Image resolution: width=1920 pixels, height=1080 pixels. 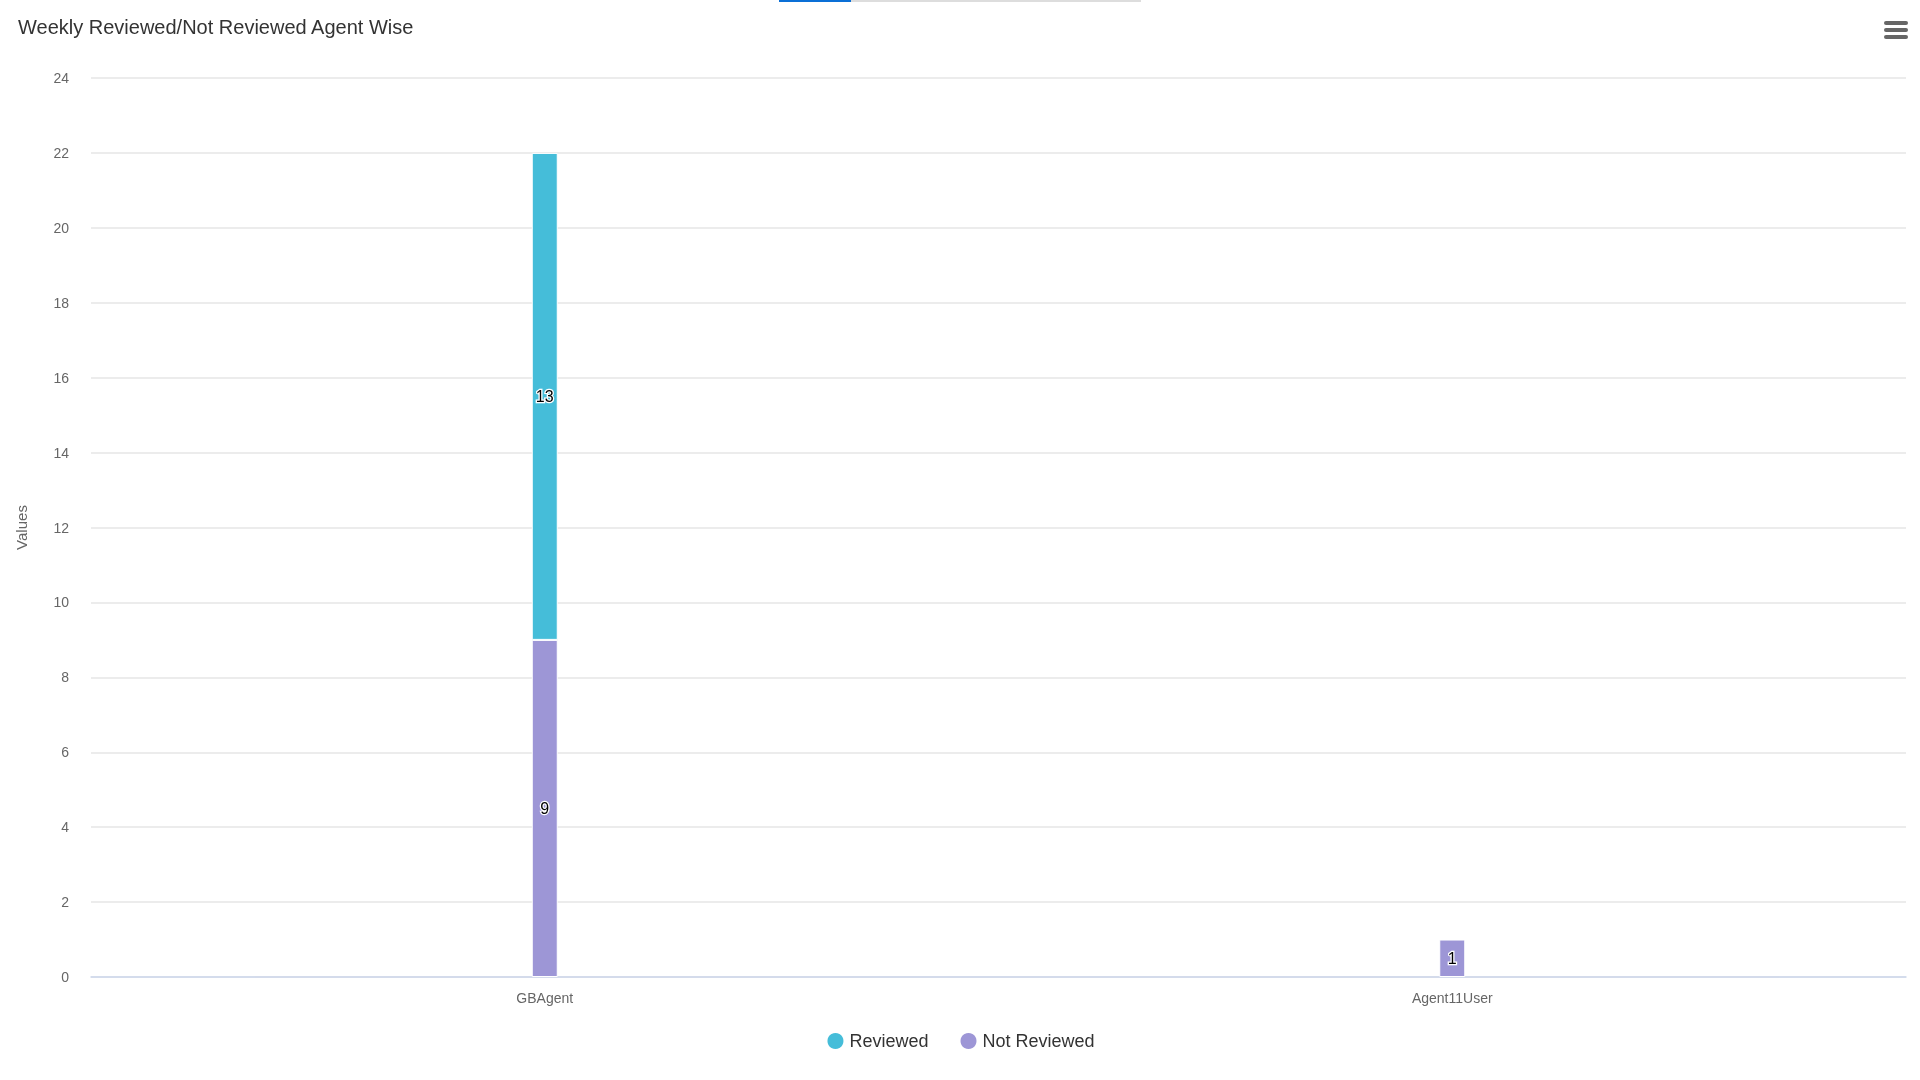 What do you see at coordinates (61, 377) in the screenshot?
I see `y-tick-label: 16` at bounding box center [61, 377].